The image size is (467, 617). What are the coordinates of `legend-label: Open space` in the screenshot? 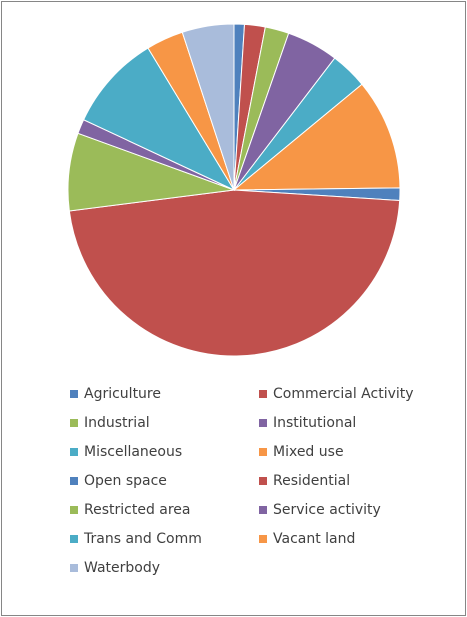 It's located at (125, 481).